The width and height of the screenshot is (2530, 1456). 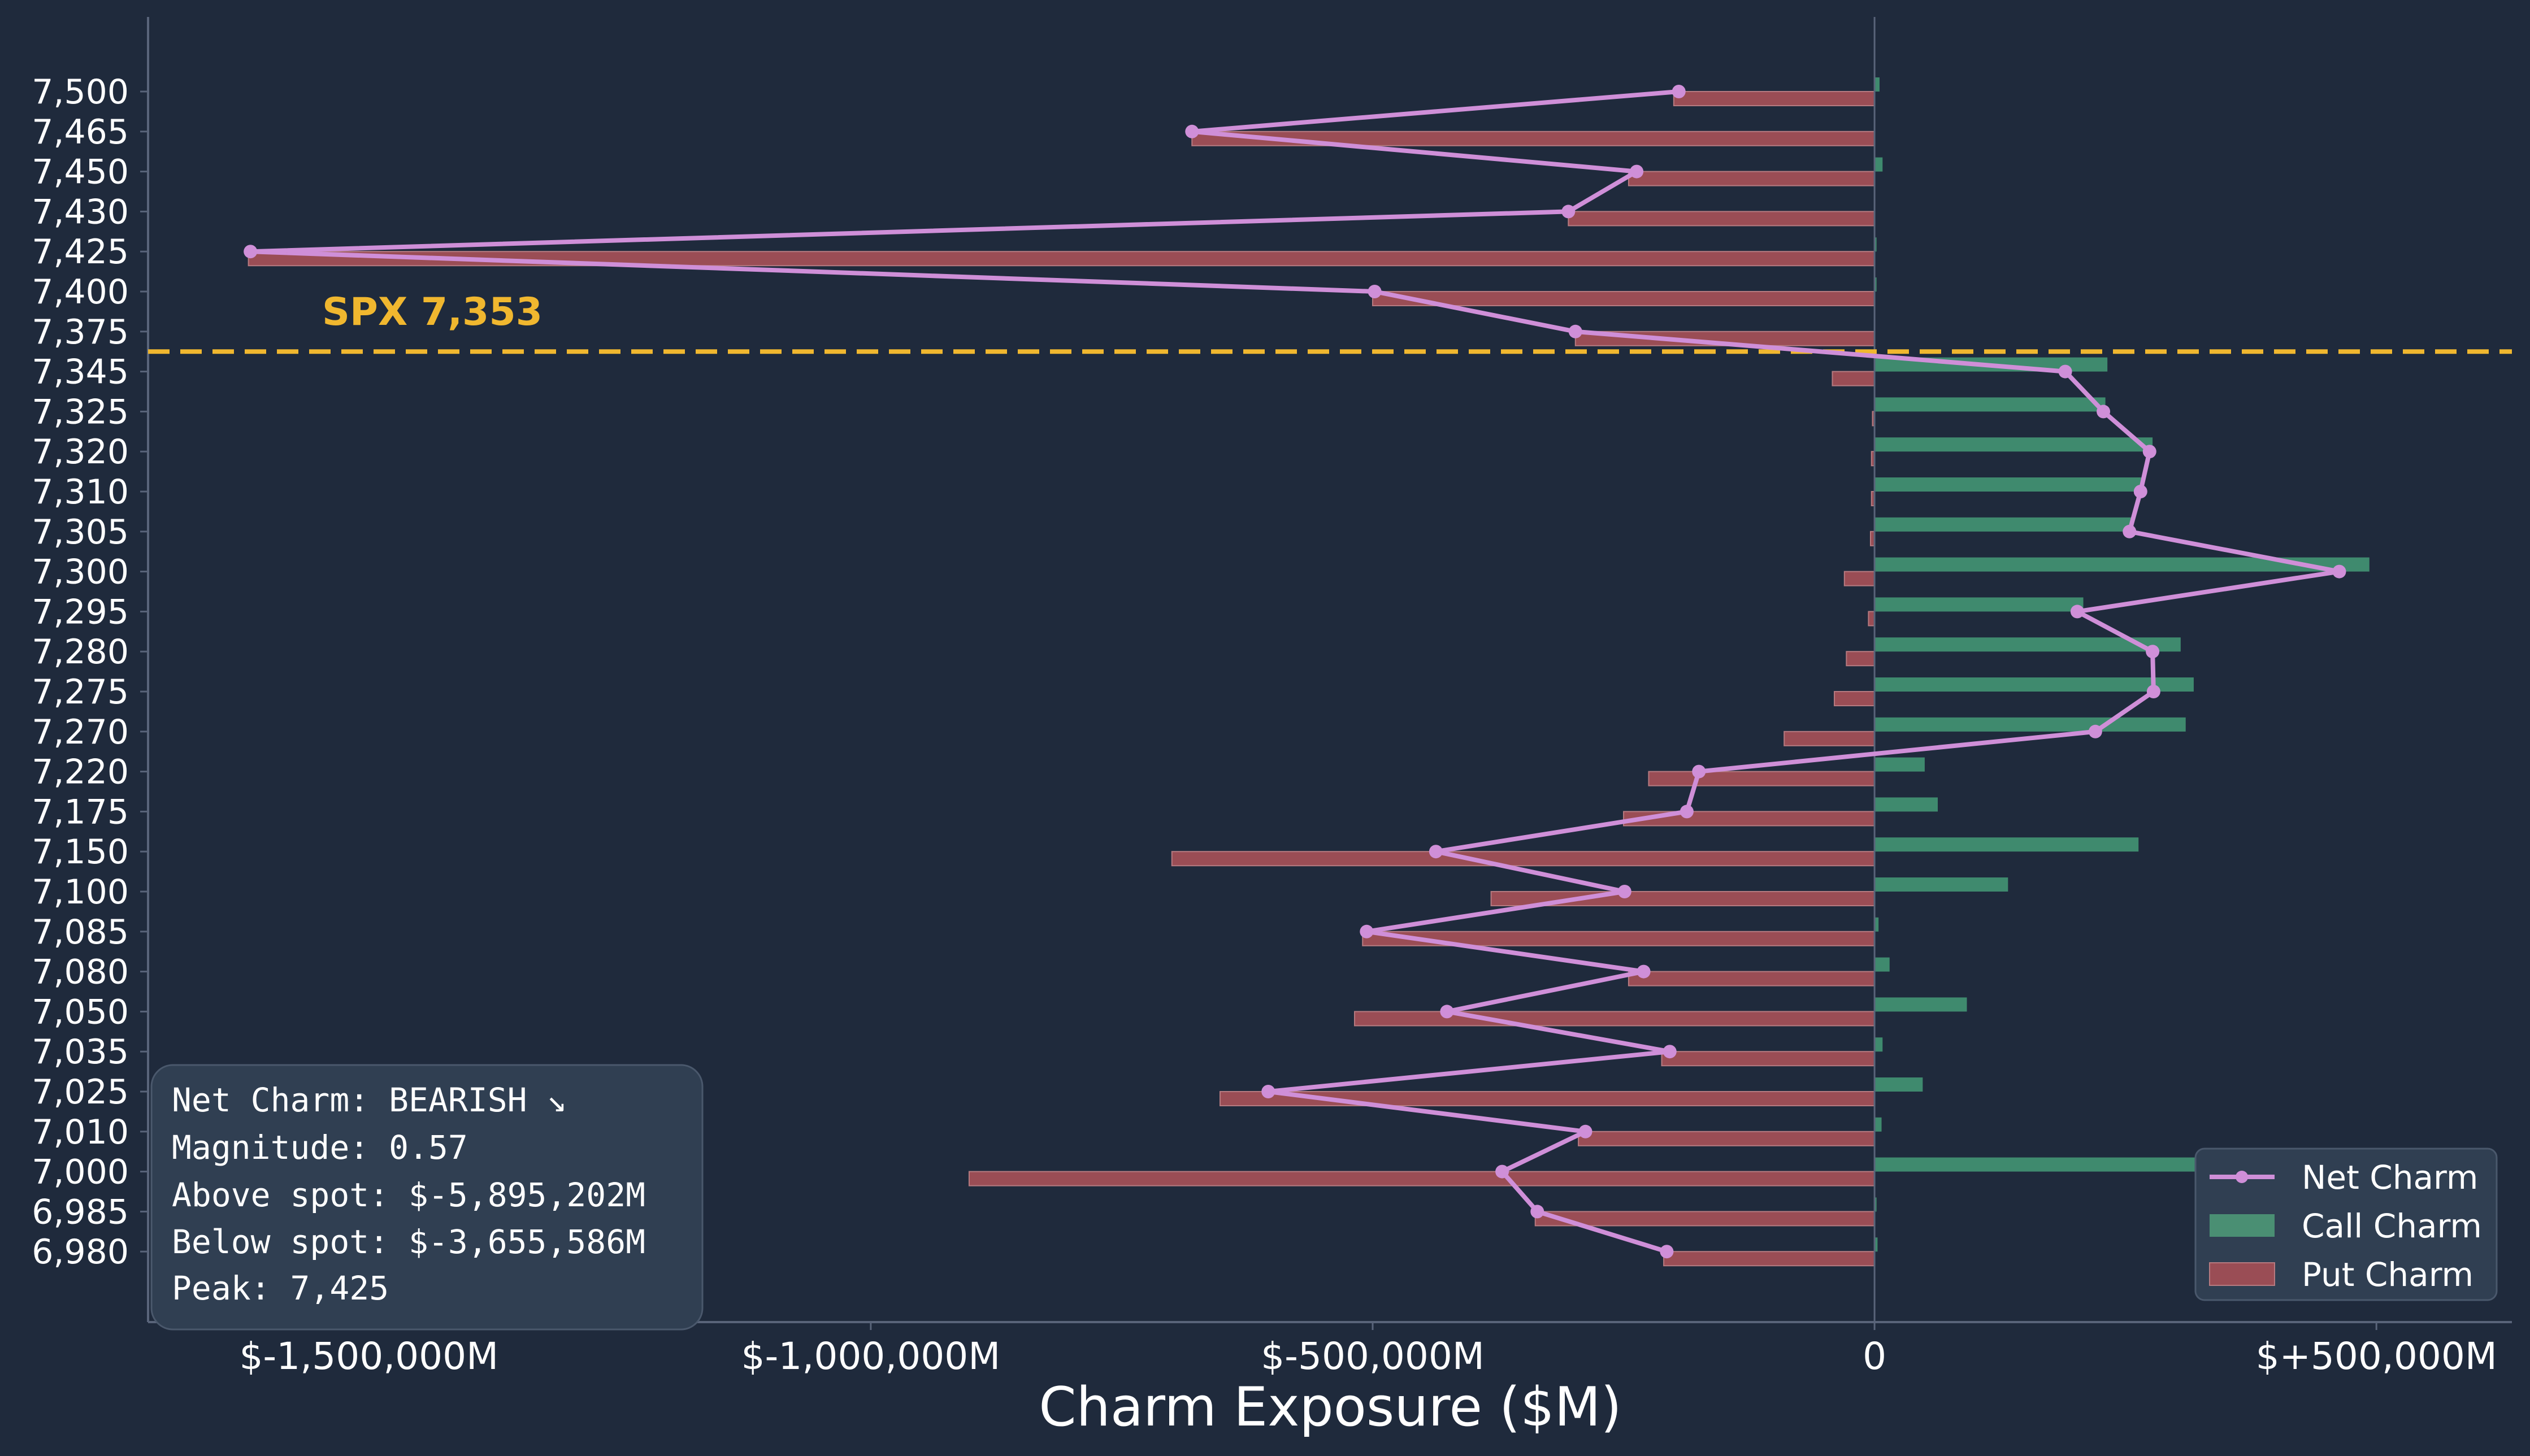 I want to click on legend-call-charm-swatch, so click(x=2242, y=1225).